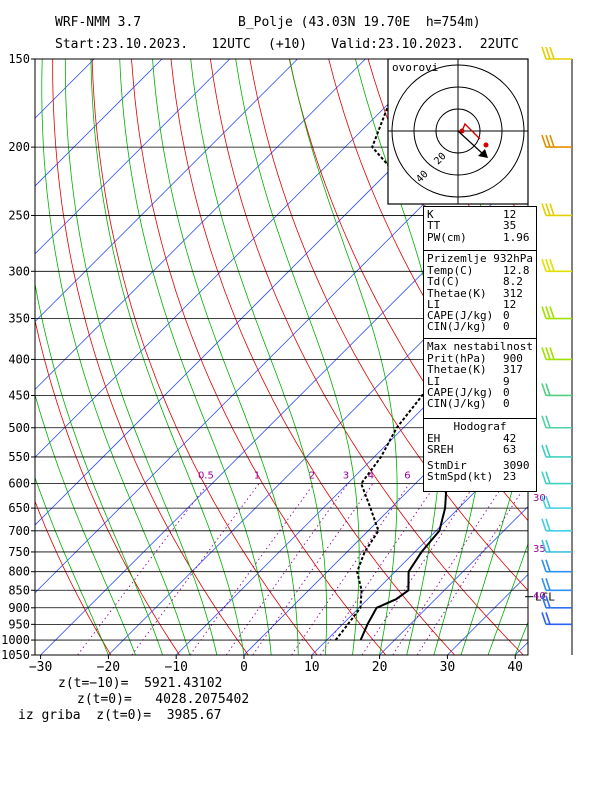 The width and height of the screenshot is (600, 800). What do you see at coordinates (312, 476) in the screenshot?
I see `mixing-ratio-label: 2` at bounding box center [312, 476].